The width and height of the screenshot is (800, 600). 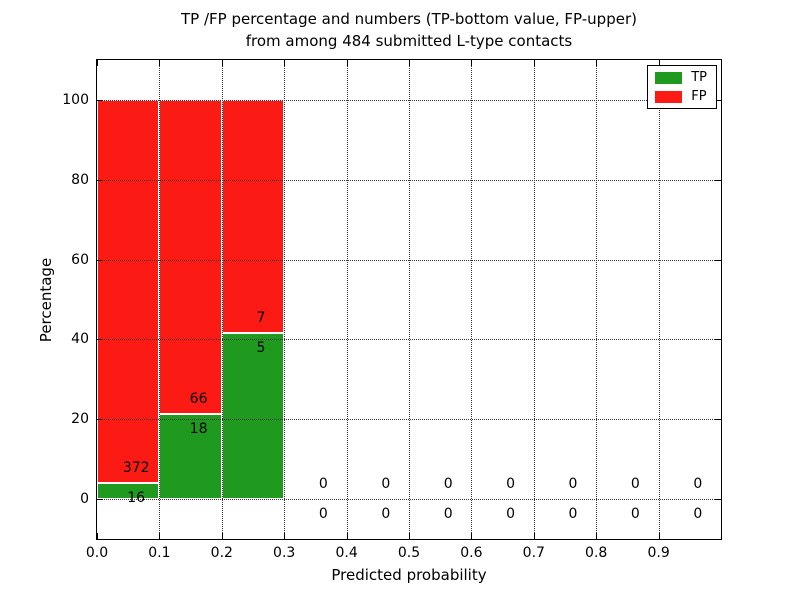 I want to click on x-tick-label: 0.2, so click(x=221, y=553).